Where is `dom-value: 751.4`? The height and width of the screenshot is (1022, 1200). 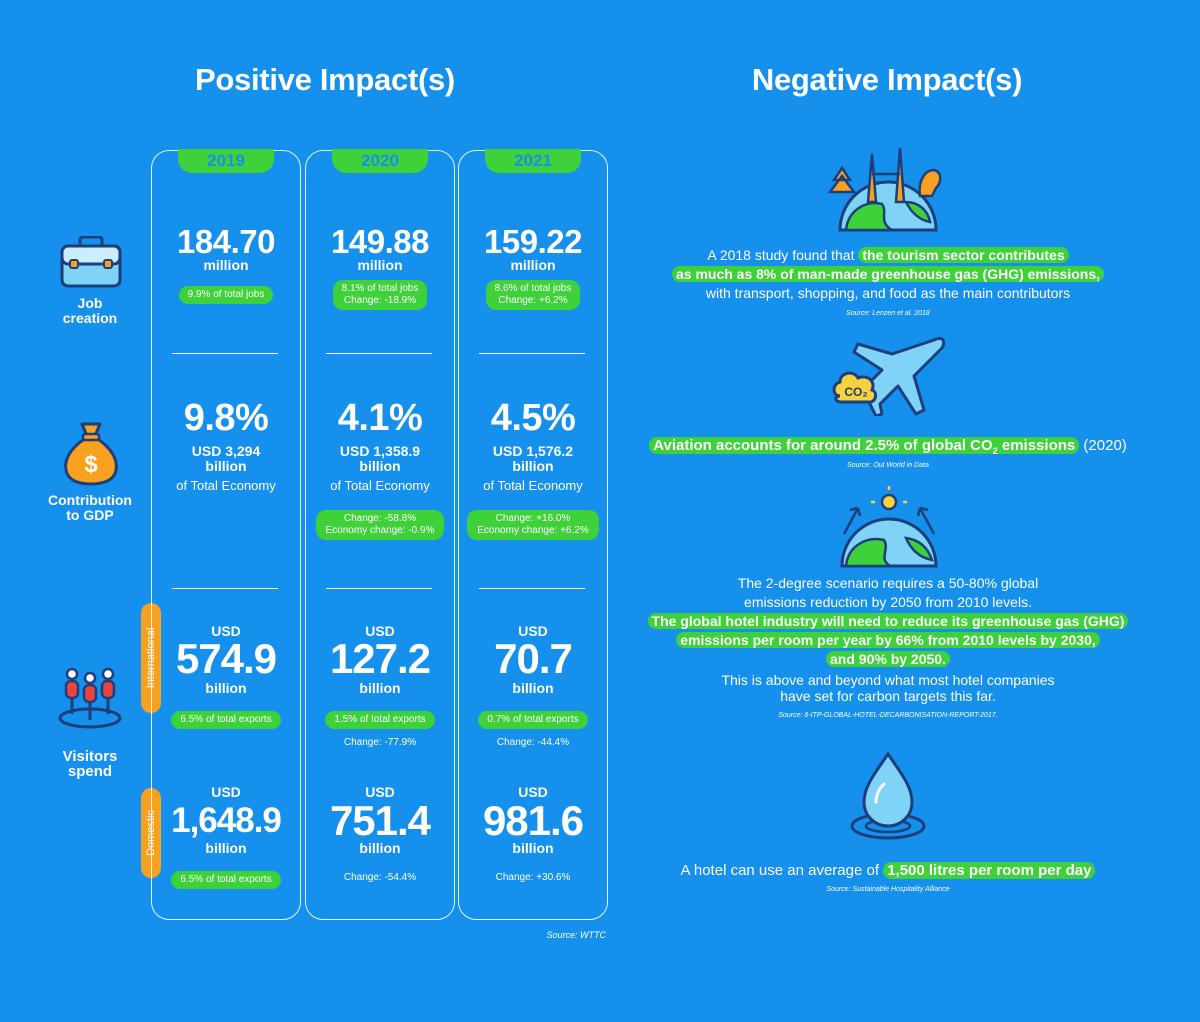 dom-value: 751.4 is located at coordinates (380, 820).